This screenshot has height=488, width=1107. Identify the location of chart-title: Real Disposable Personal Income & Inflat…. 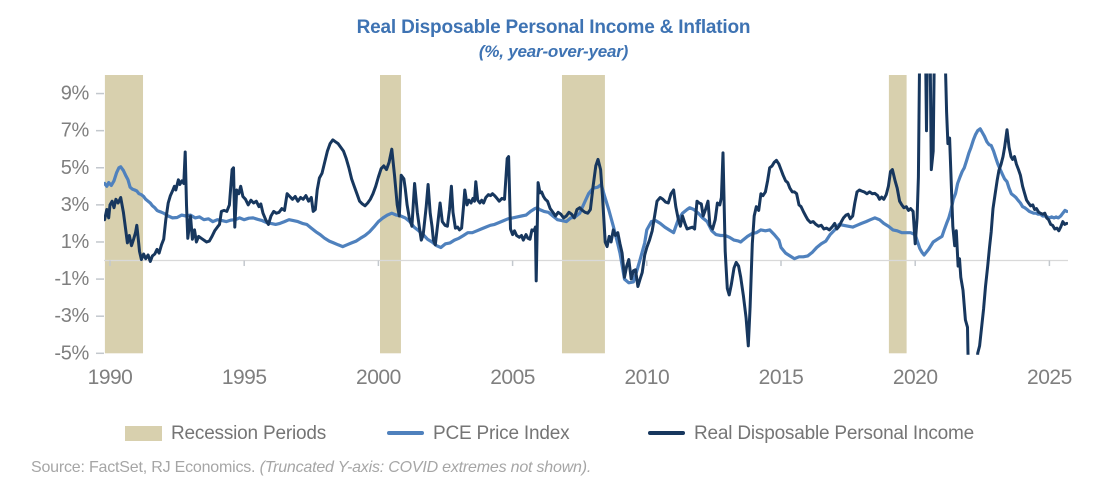
(553, 27).